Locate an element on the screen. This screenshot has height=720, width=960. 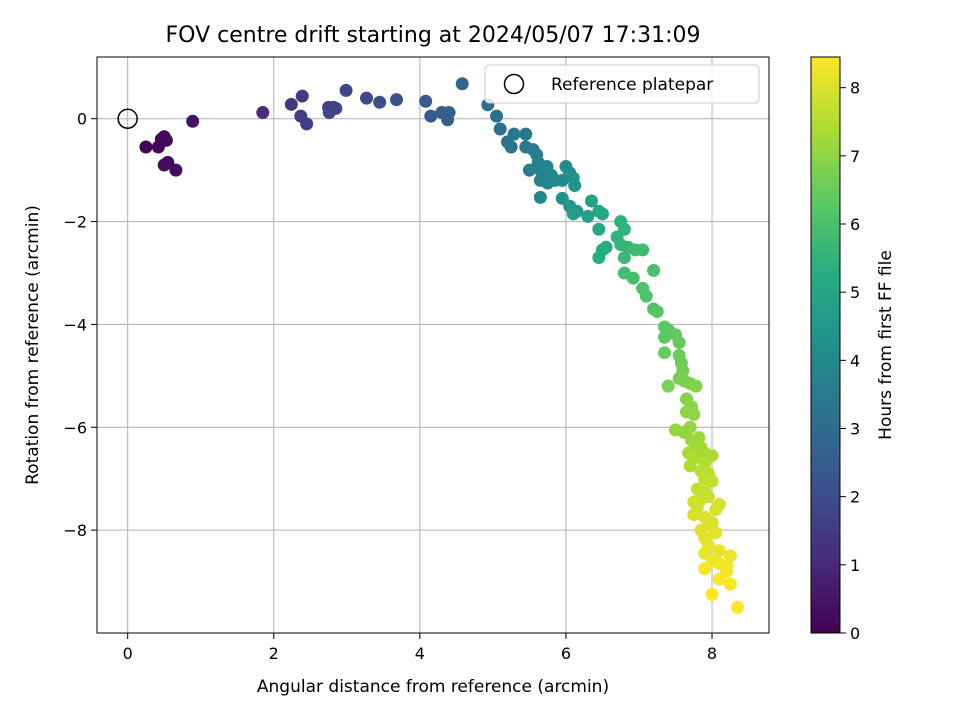
x-tick-label: 4 is located at coordinates (420, 653).